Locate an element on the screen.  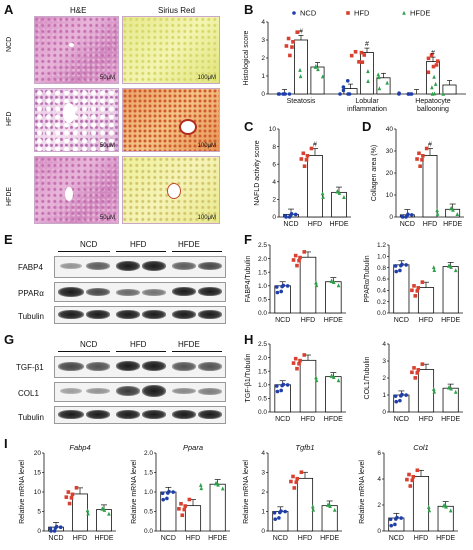
chart-i1-y-tick-label: 0 is located at coordinates (39, 531).